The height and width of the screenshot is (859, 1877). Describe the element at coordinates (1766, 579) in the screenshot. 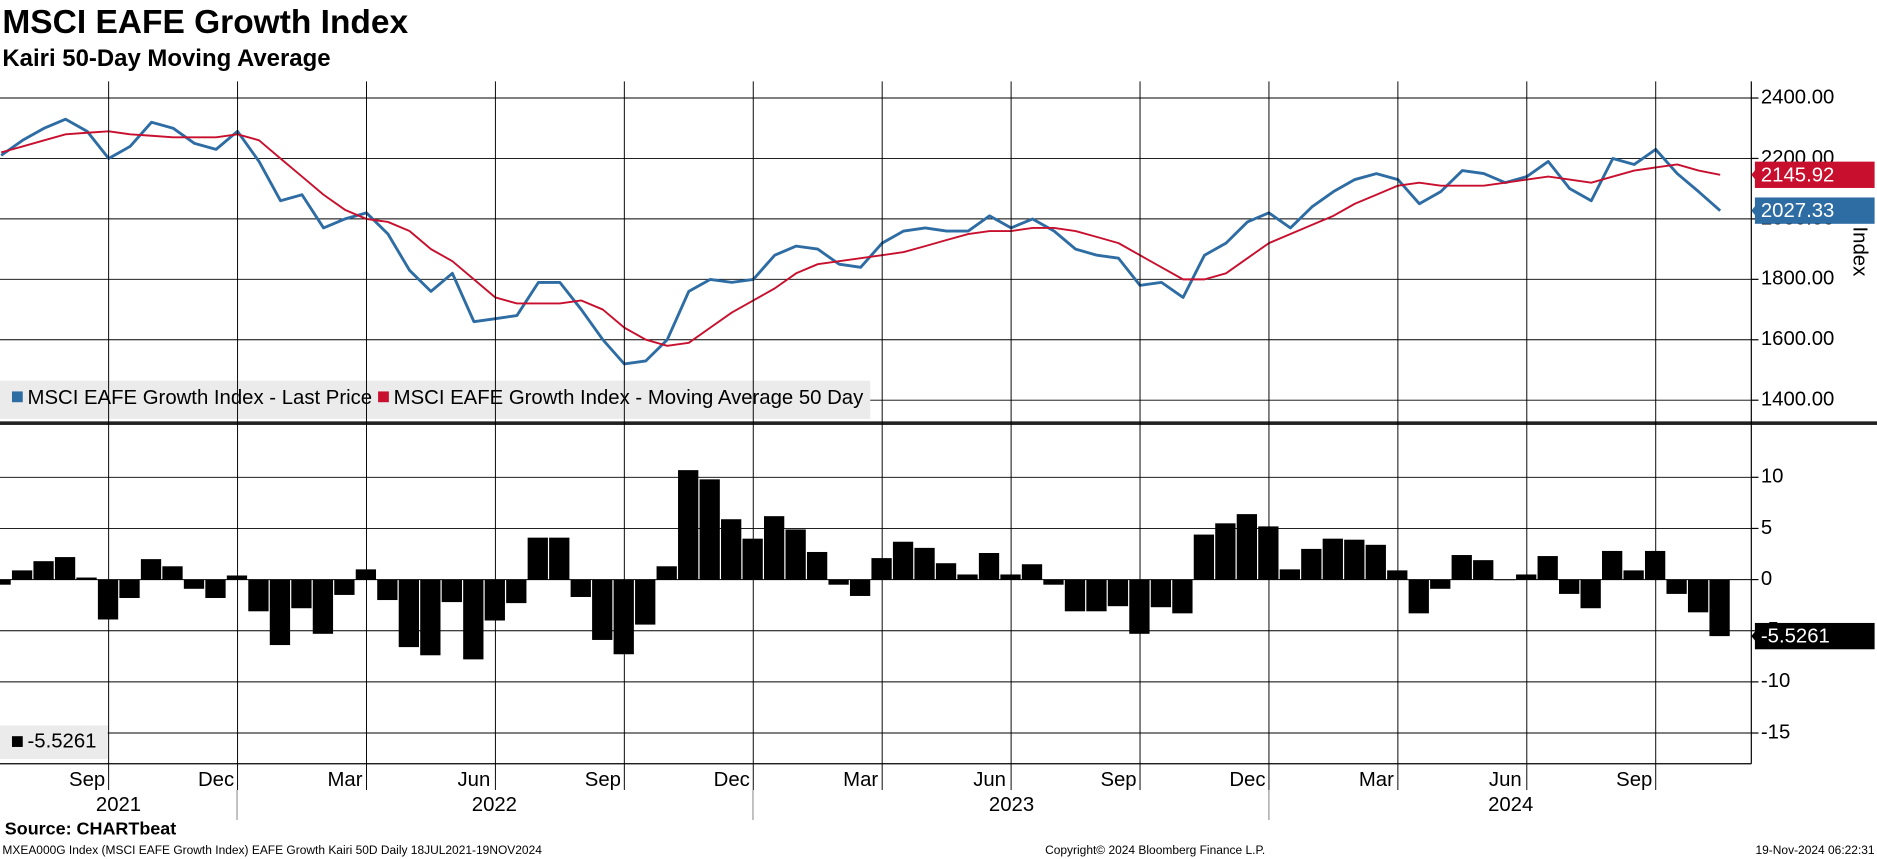

I see `y-tick-label: 0` at that location.